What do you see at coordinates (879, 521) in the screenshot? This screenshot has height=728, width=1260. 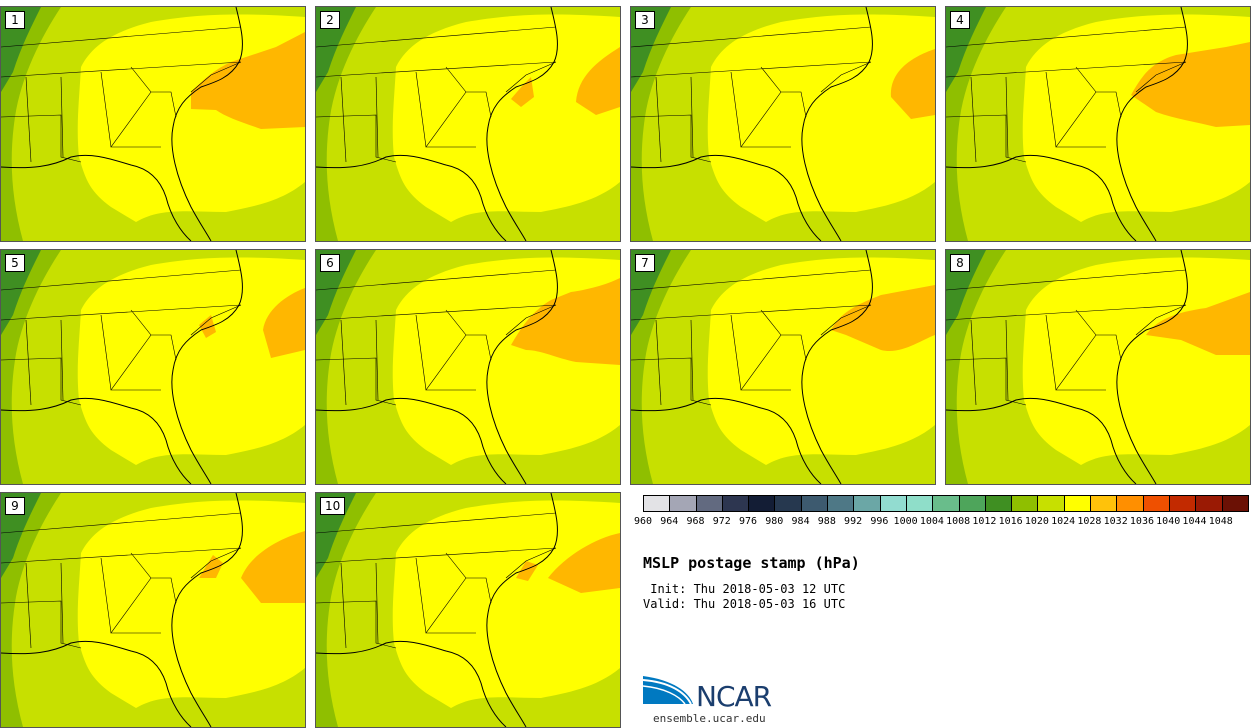 I see `colorbar-tick: 996` at bounding box center [879, 521].